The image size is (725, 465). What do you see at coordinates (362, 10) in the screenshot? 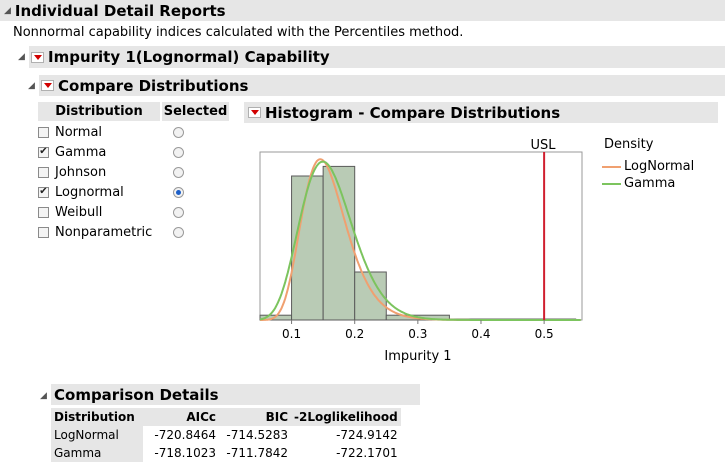
I see `report-header: ◢ Individual Detail Reports` at bounding box center [362, 10].